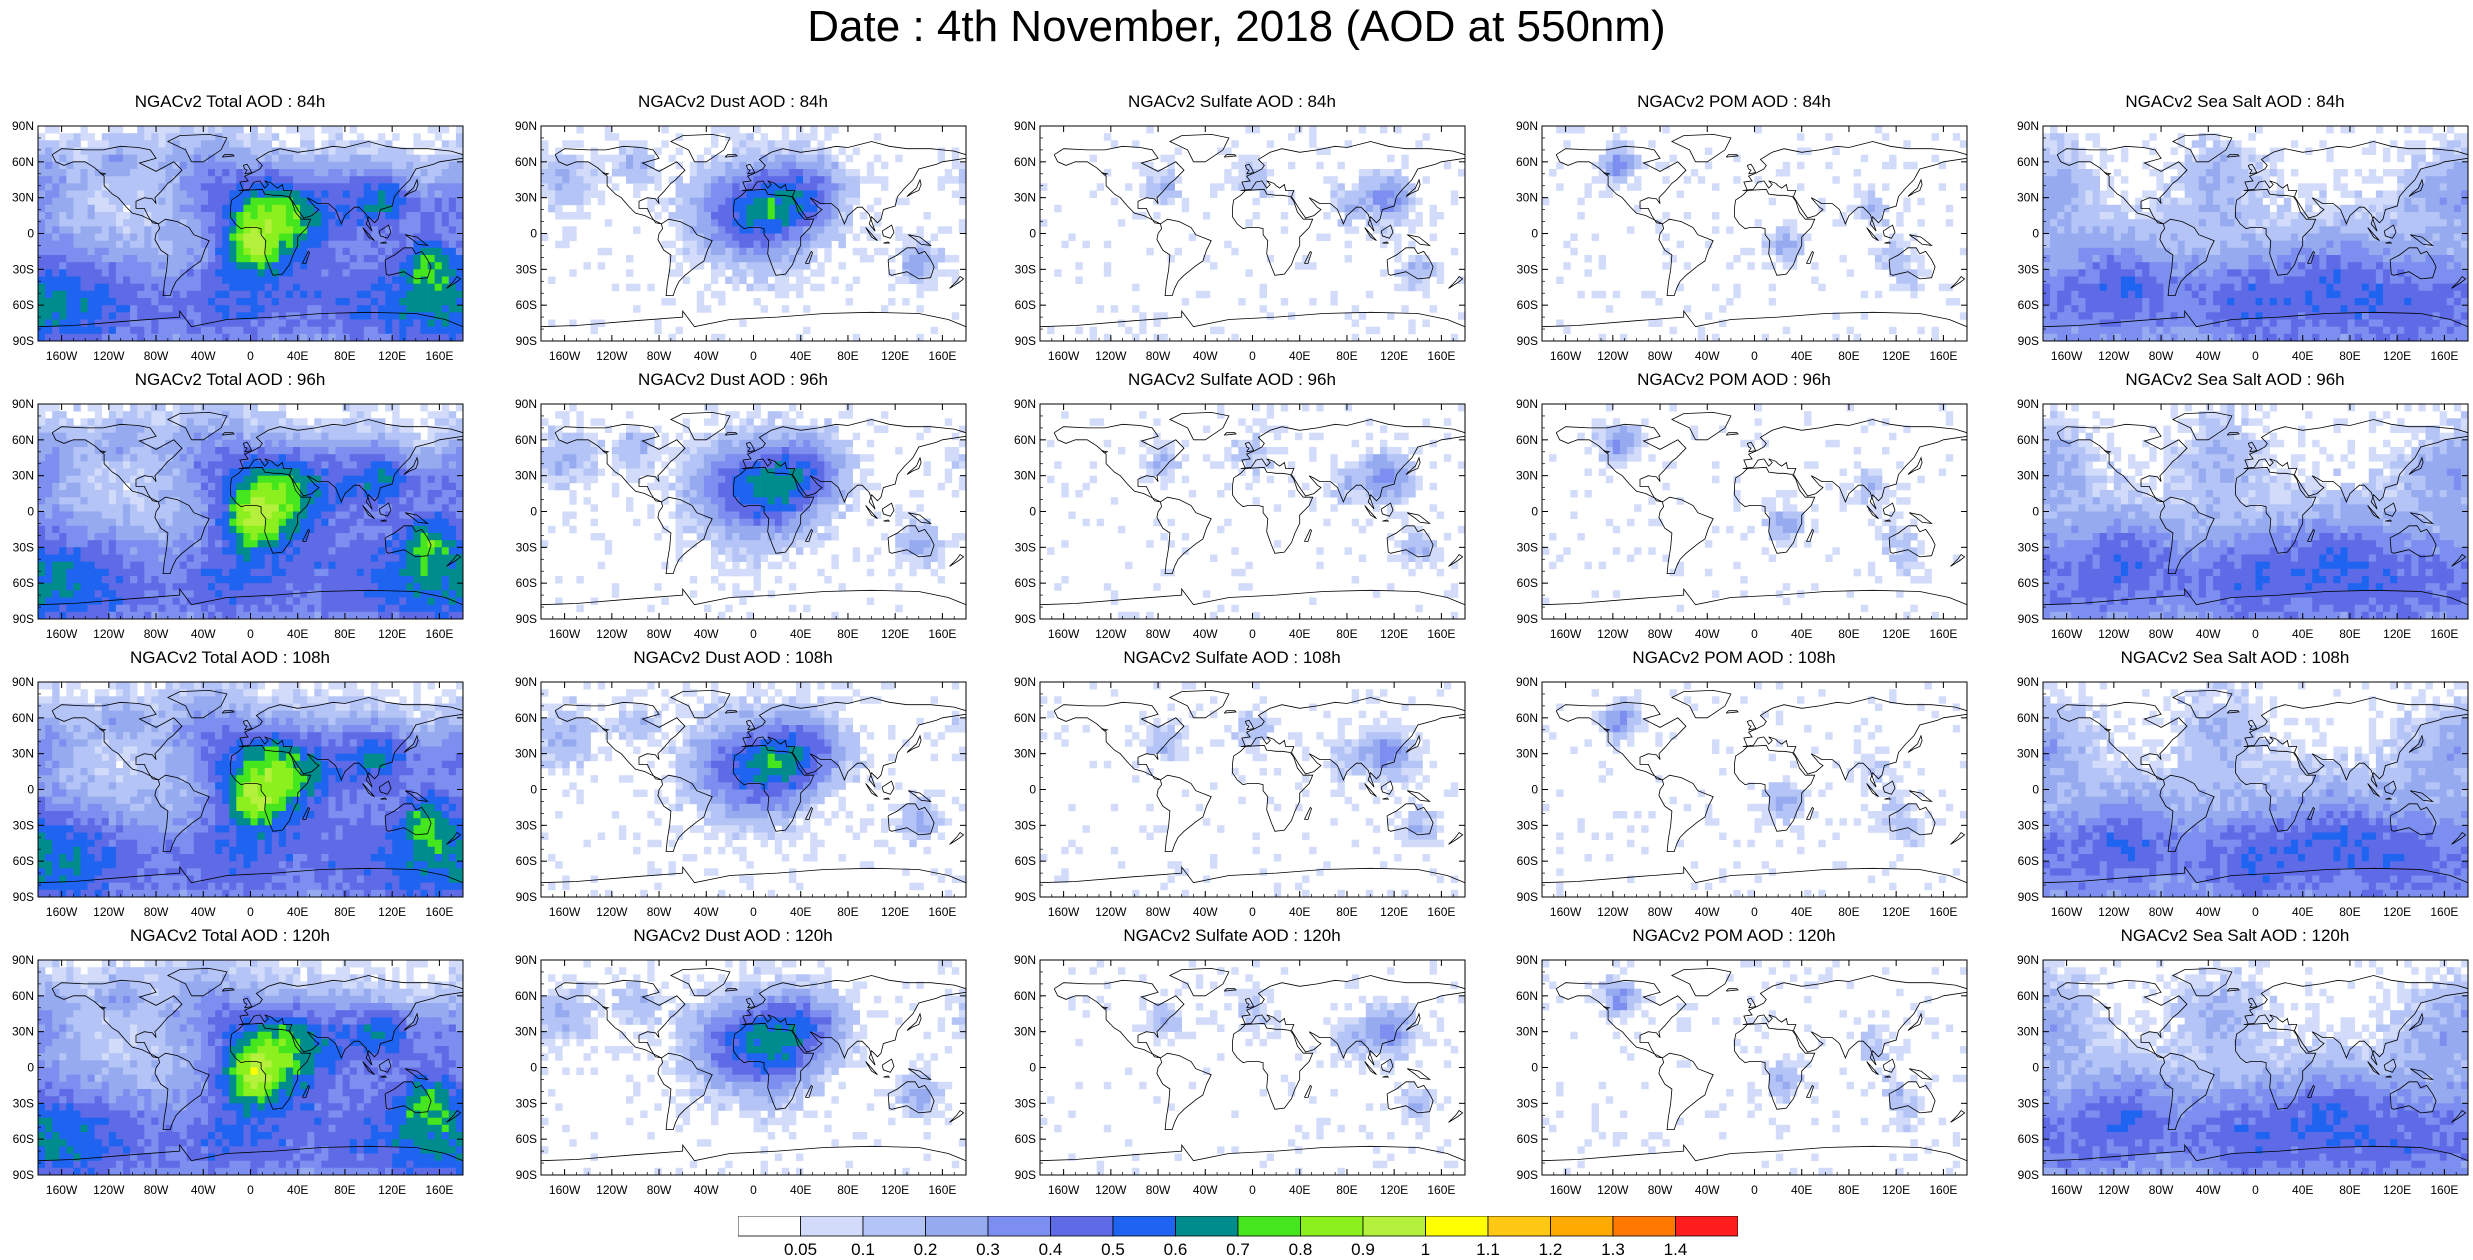 The image size is (2473, 1260). I want to click on lon-tick-label: 160W, so click(1064, 355).